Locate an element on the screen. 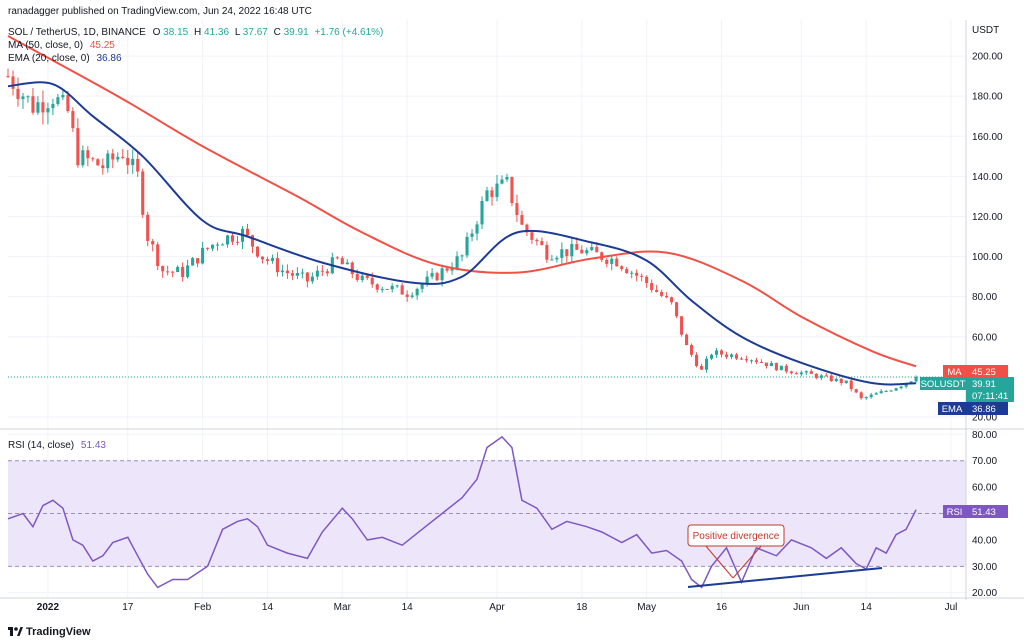 Image resolution: width=1024 pixels, height=644 pixels. divergence-trendline is located at coordinates (785, 577).